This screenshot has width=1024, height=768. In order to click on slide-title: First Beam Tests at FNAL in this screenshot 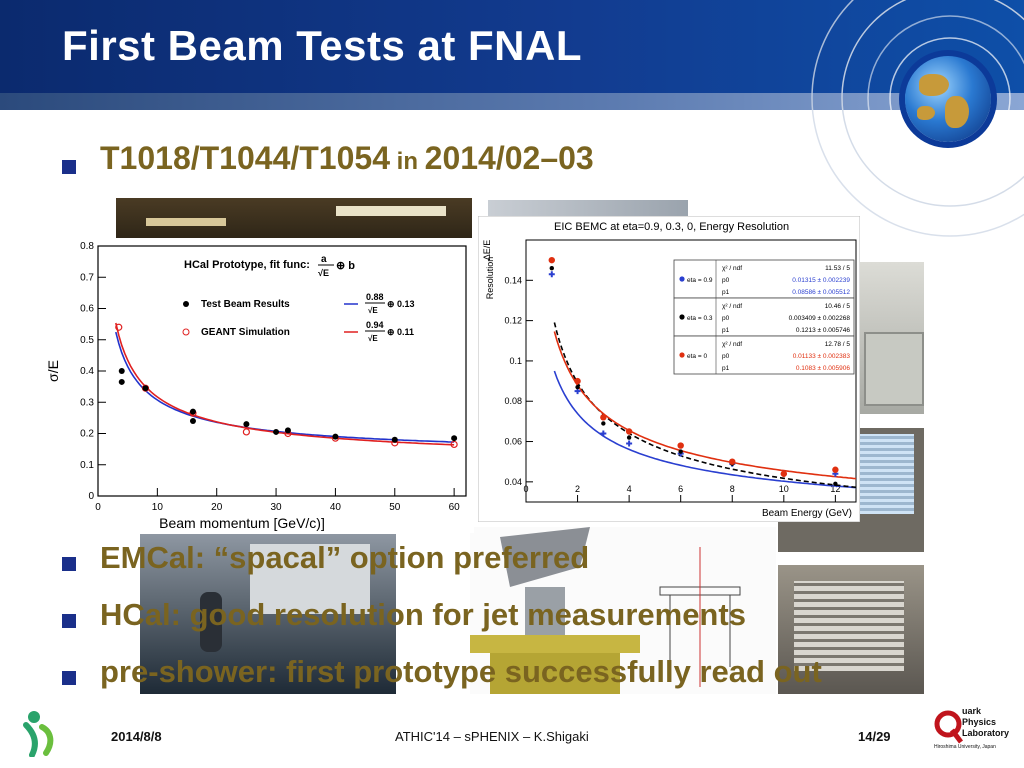, I will do `click(322, 45)`.